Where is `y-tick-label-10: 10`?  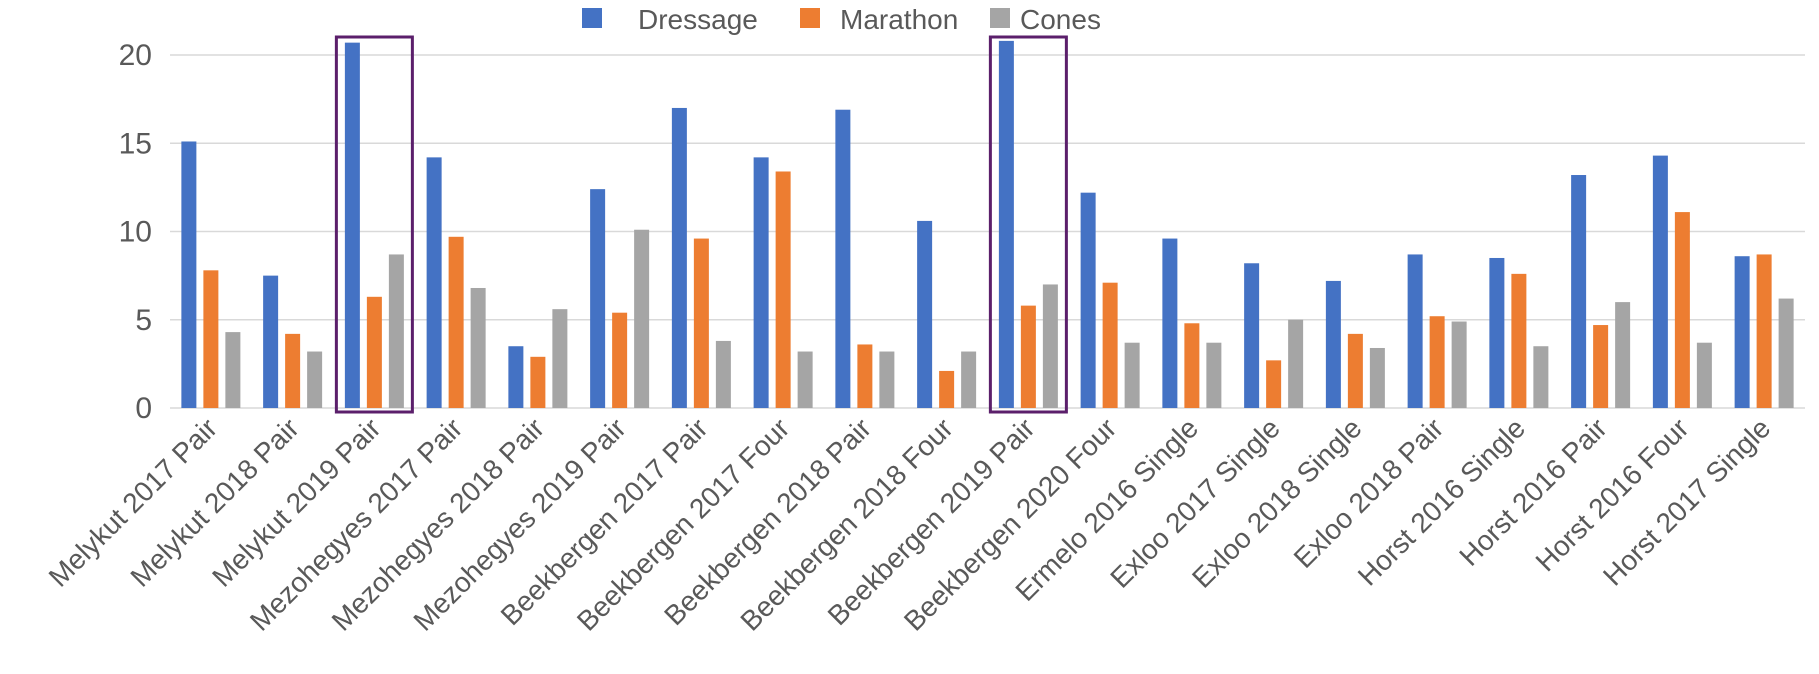
y-tick-label-10: 10 is located at coordinates (135, 232).